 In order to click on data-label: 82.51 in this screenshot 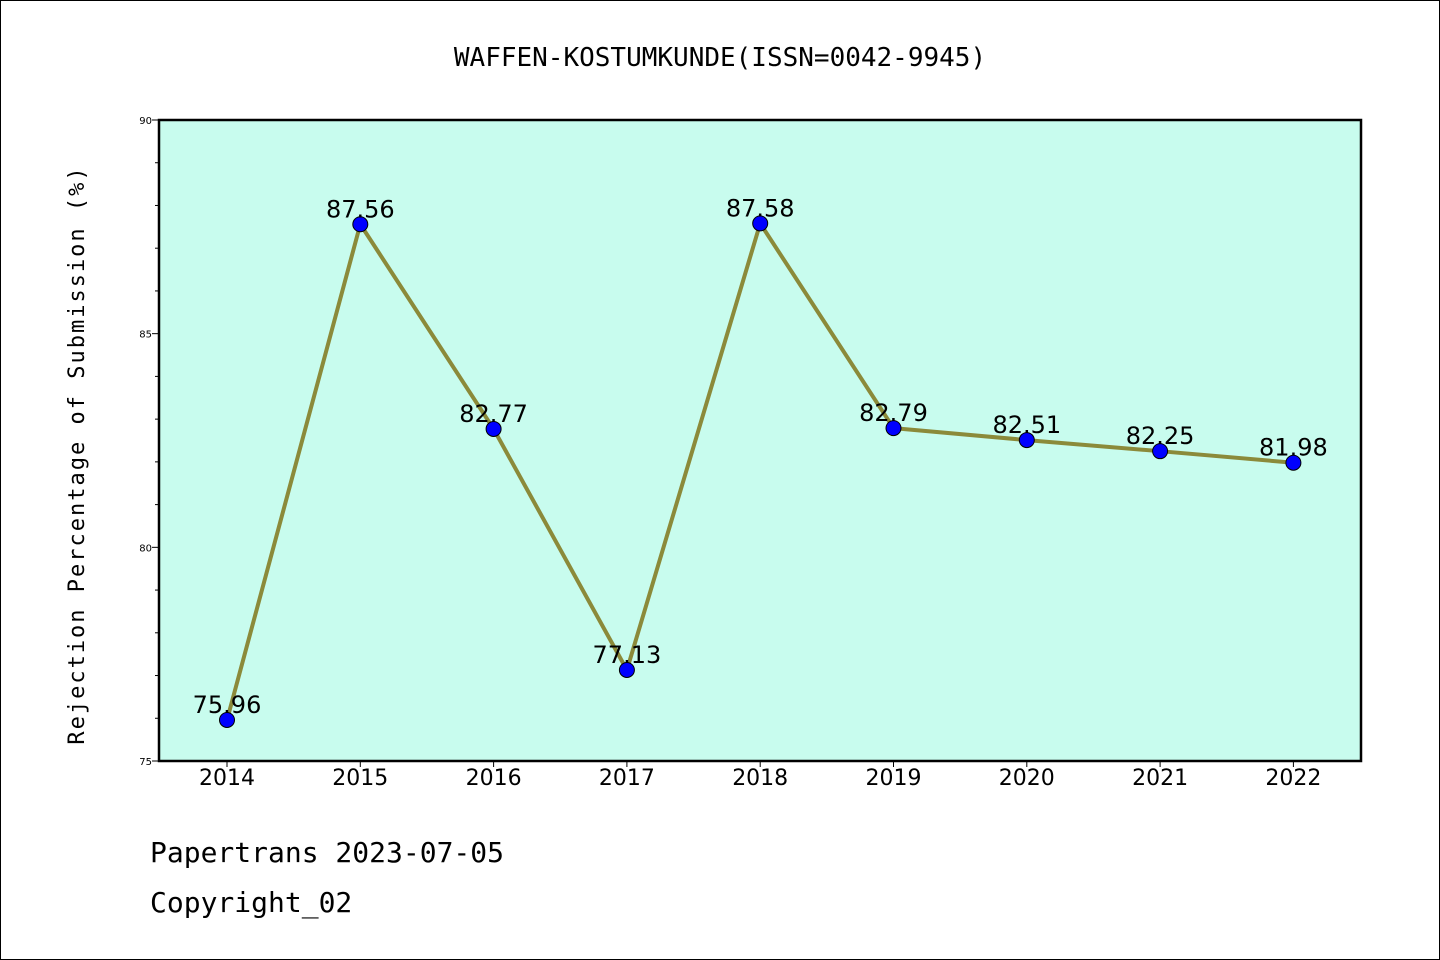, I will do `click(1026, 425)`.